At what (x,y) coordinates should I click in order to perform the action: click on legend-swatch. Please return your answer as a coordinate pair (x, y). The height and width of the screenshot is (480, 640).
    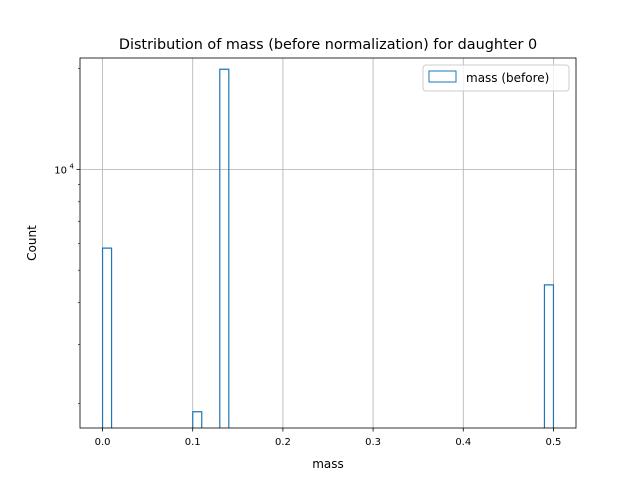
    Looking at the image, I should click on (442, 76).